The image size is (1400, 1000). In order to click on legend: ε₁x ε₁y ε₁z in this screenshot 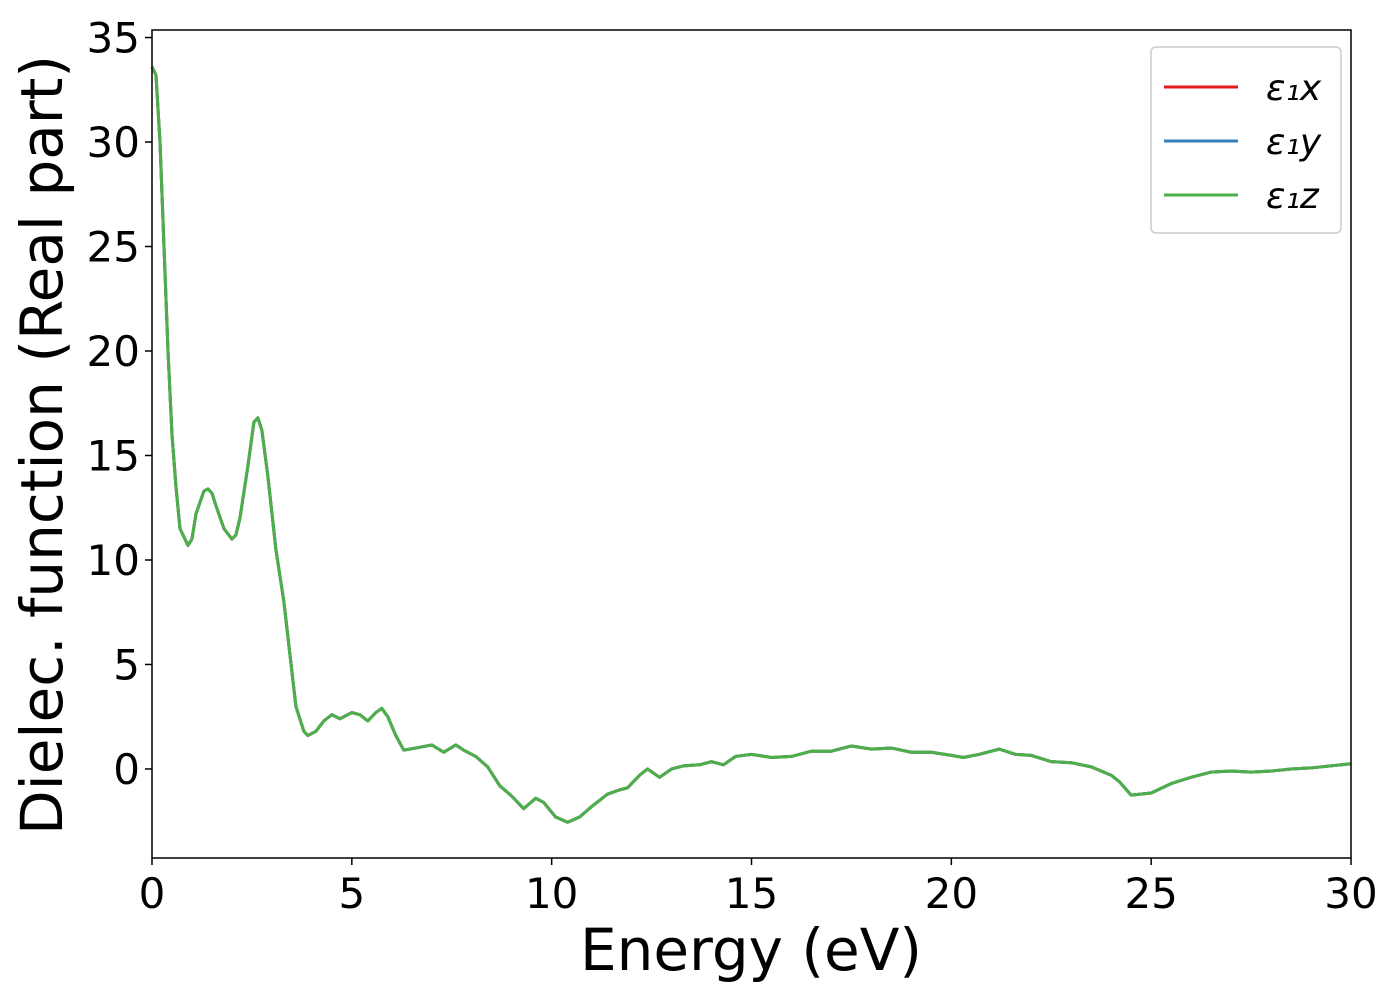, I will do `click(1246, 140)`.